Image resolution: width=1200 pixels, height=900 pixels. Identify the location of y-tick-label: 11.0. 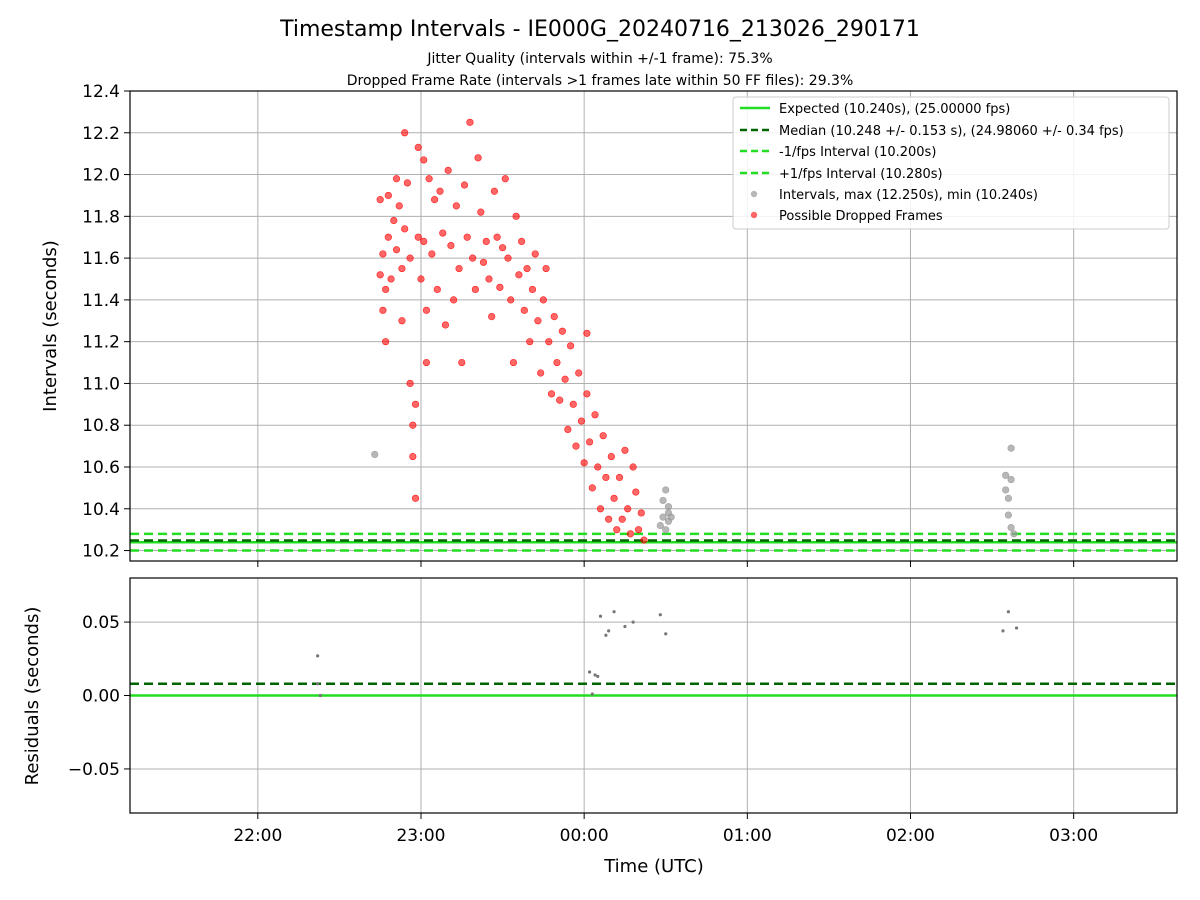
(101, 384).